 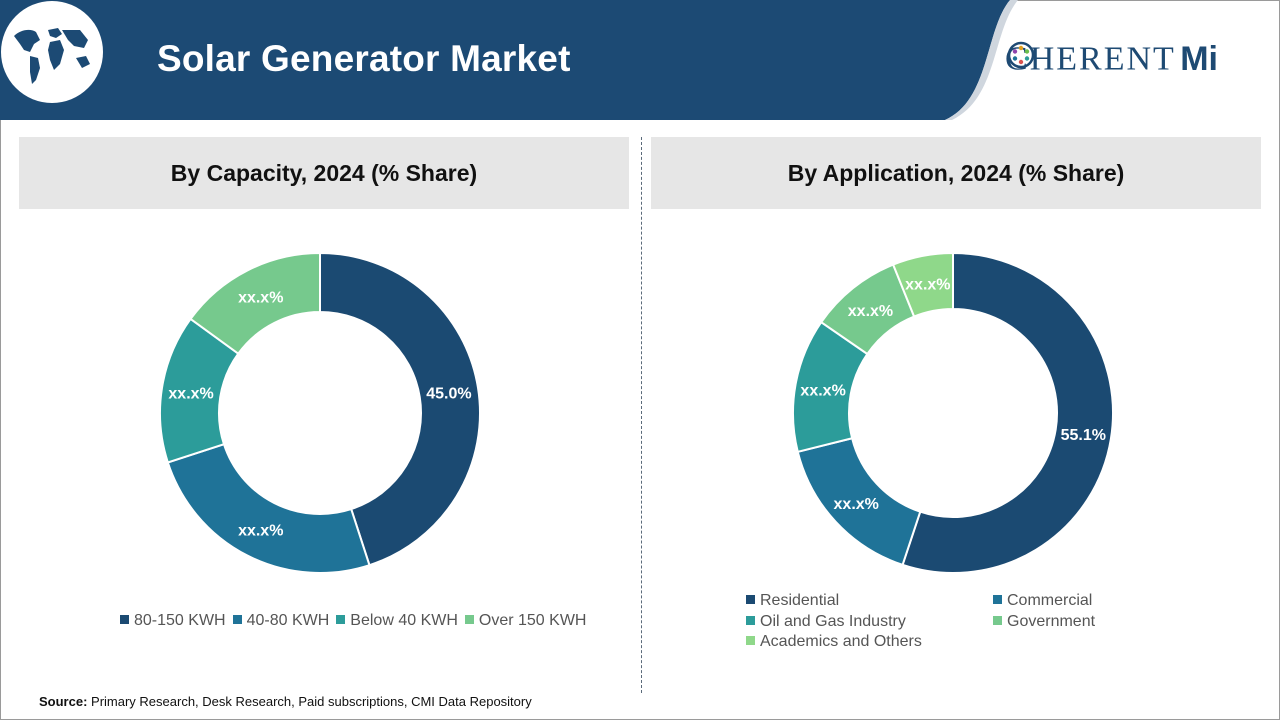 I want to click on legend-item: 40-80 KWH, so click(x=281, y=621).